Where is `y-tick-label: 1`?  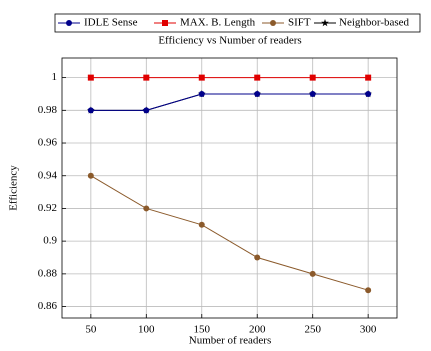 y-tick-label: 1 is located at coordinates (55, 77).